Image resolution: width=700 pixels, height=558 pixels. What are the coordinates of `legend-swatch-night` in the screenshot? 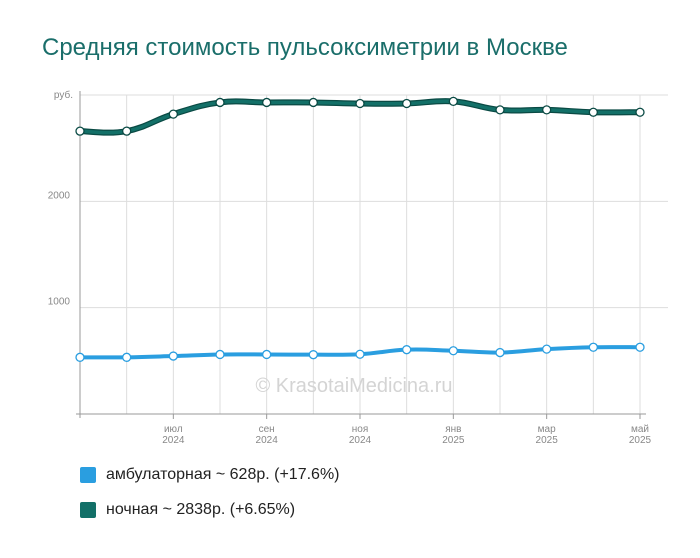 It's located at (88, 510).